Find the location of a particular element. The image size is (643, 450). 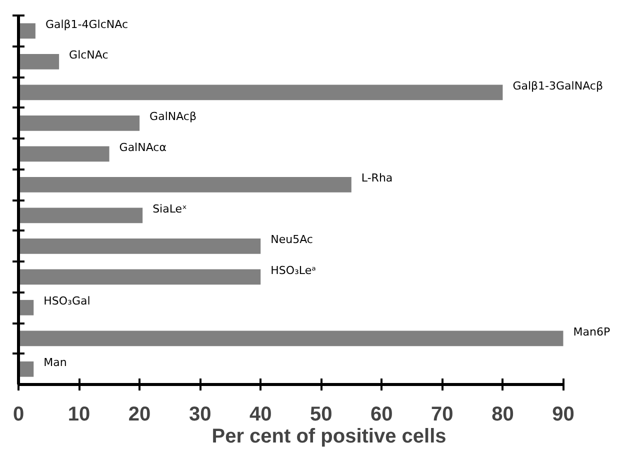

x-tick-label: 70 is located at coordinates (442, 415).